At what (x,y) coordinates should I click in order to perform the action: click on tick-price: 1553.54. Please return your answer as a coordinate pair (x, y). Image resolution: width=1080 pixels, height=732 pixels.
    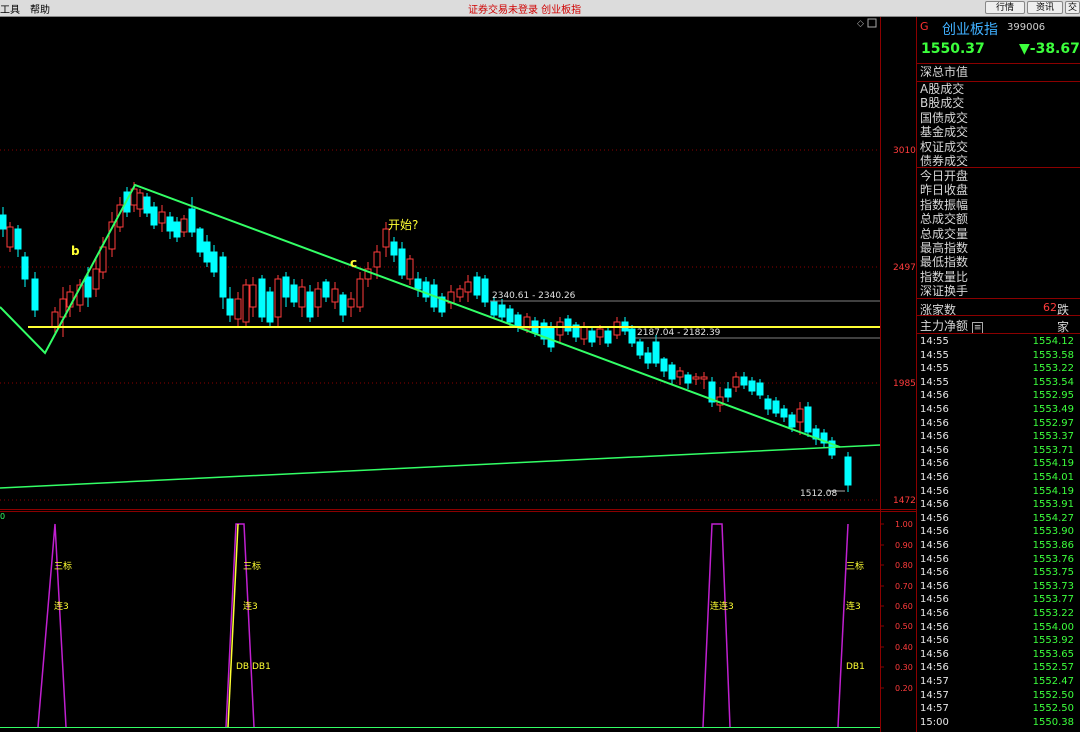
    Looking at the image, I should click on (1053, 382).